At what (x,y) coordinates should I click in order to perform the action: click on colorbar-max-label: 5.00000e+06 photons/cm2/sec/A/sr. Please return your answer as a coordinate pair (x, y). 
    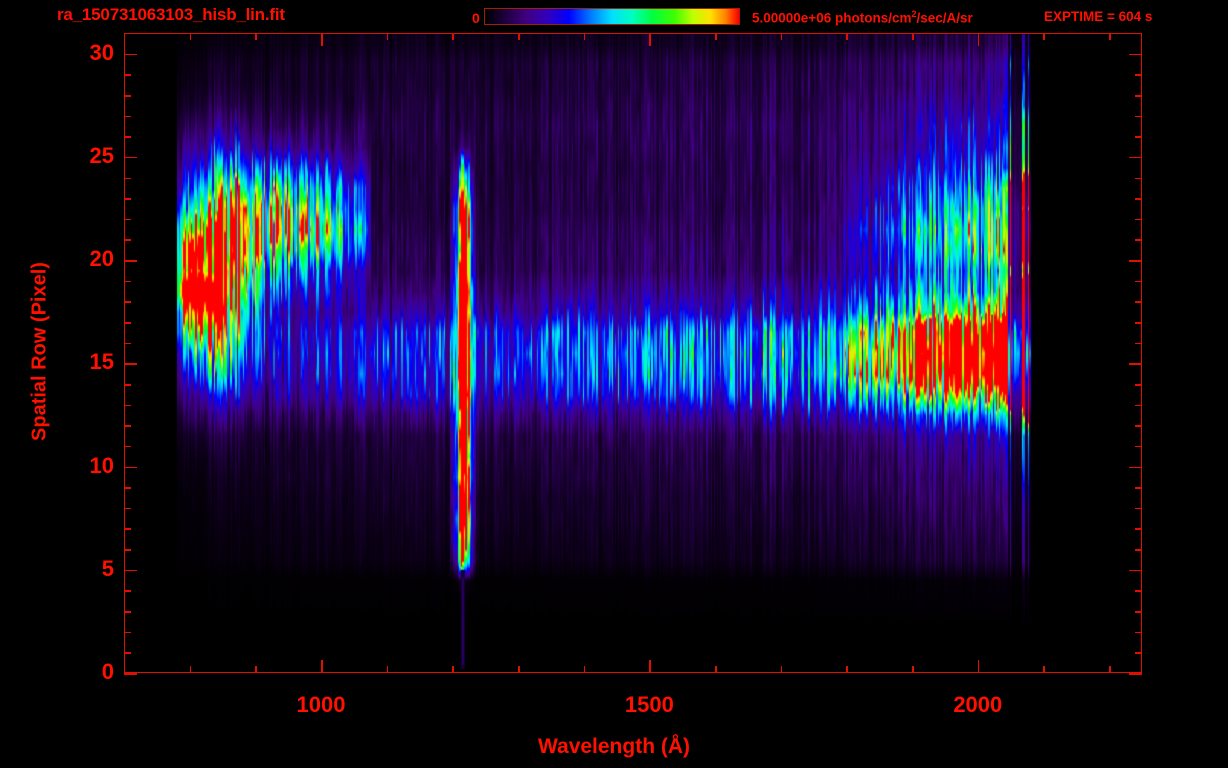
    Looking at the image, I should click on (862, 17).